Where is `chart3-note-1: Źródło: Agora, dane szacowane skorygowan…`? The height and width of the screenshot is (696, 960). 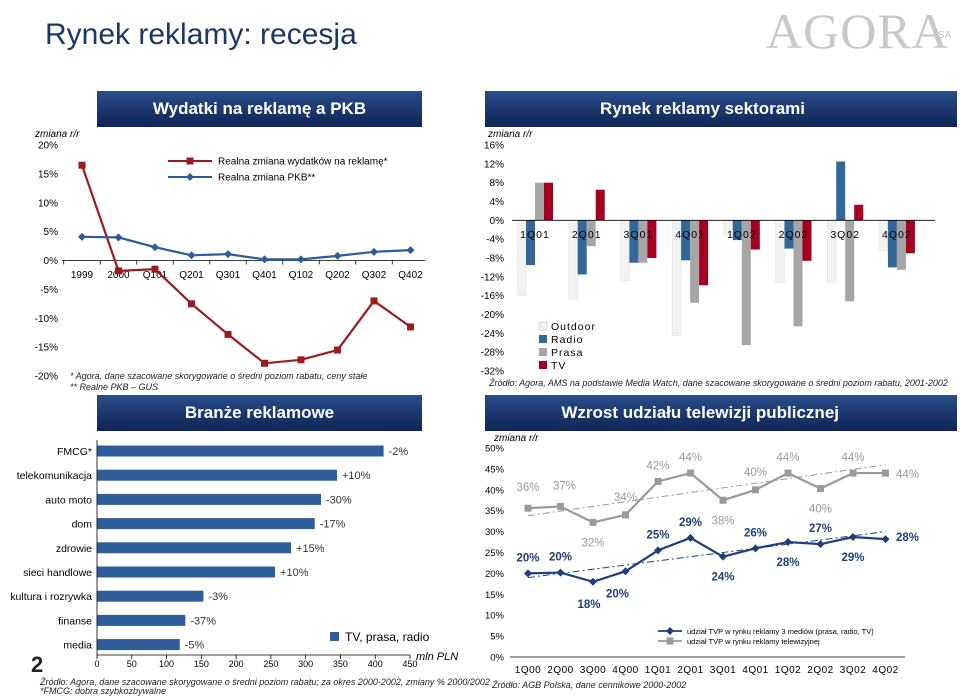
chart3-note-1: Źródło: Agora, dane szacowane skorygowan… is located at coordinates (265, 682).